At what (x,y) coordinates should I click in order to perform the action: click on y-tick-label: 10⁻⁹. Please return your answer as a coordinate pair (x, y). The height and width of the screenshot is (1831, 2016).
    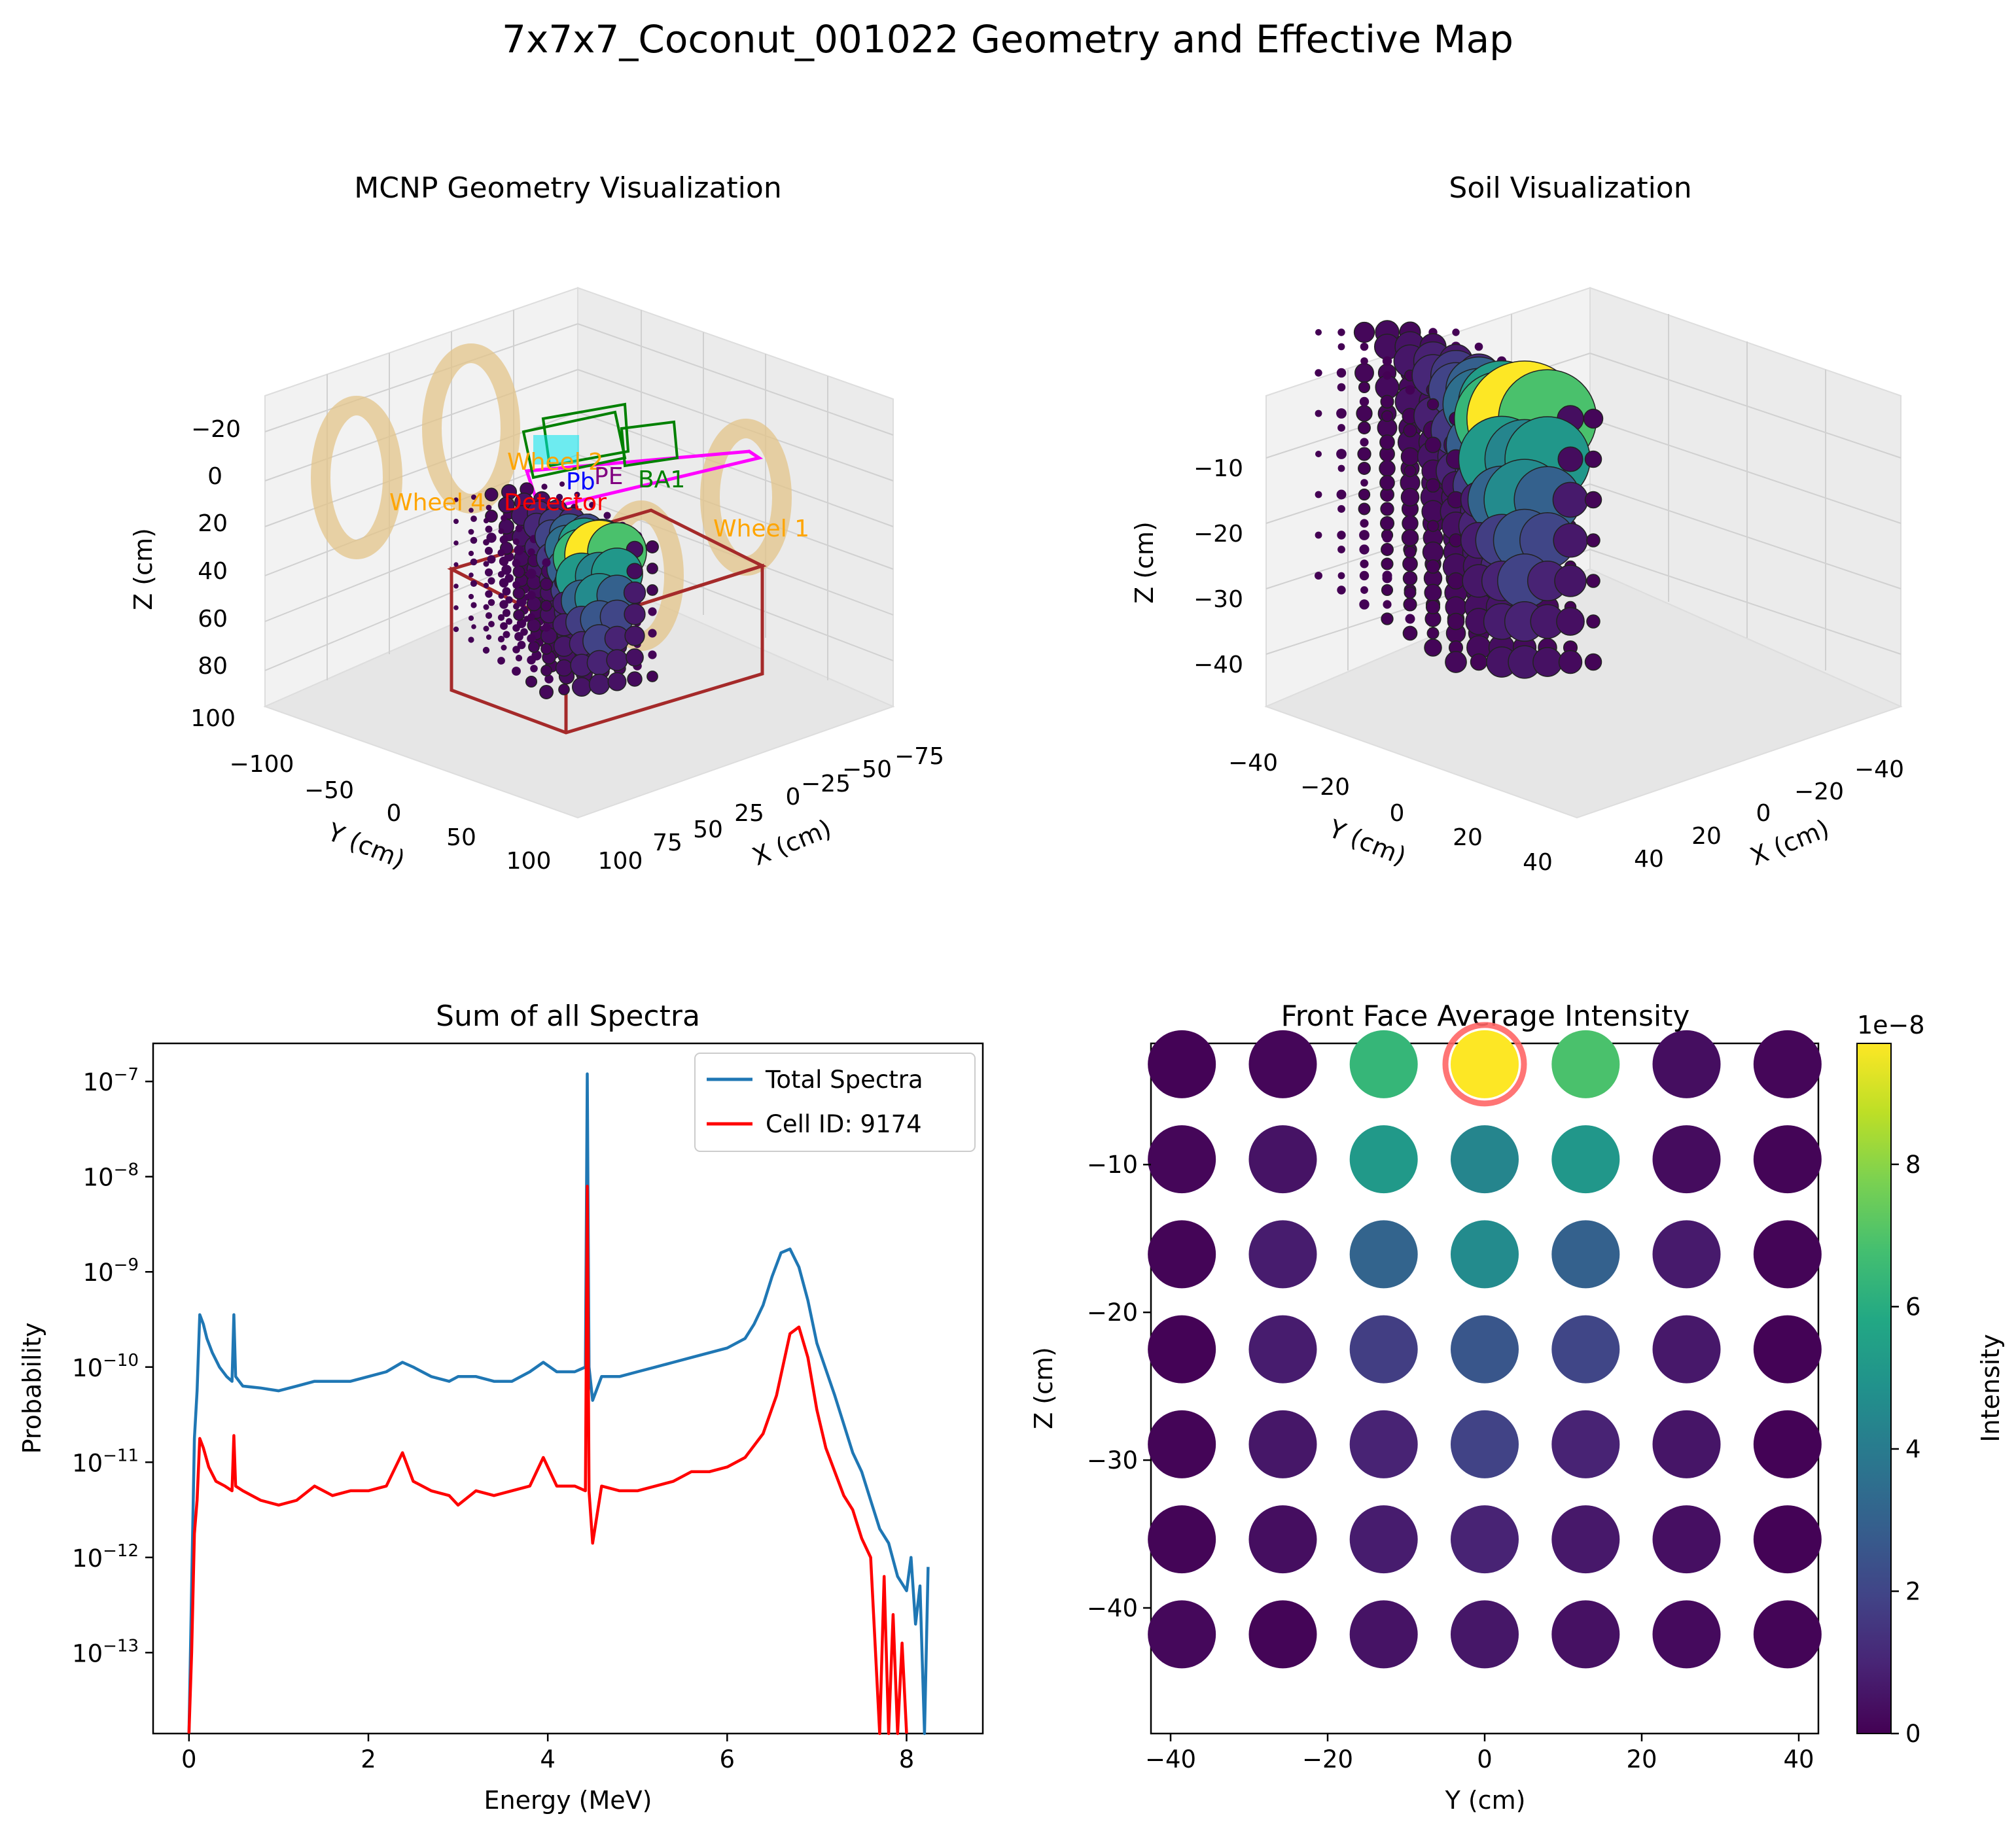
    Looking at the image, I should click on (111, 1271).